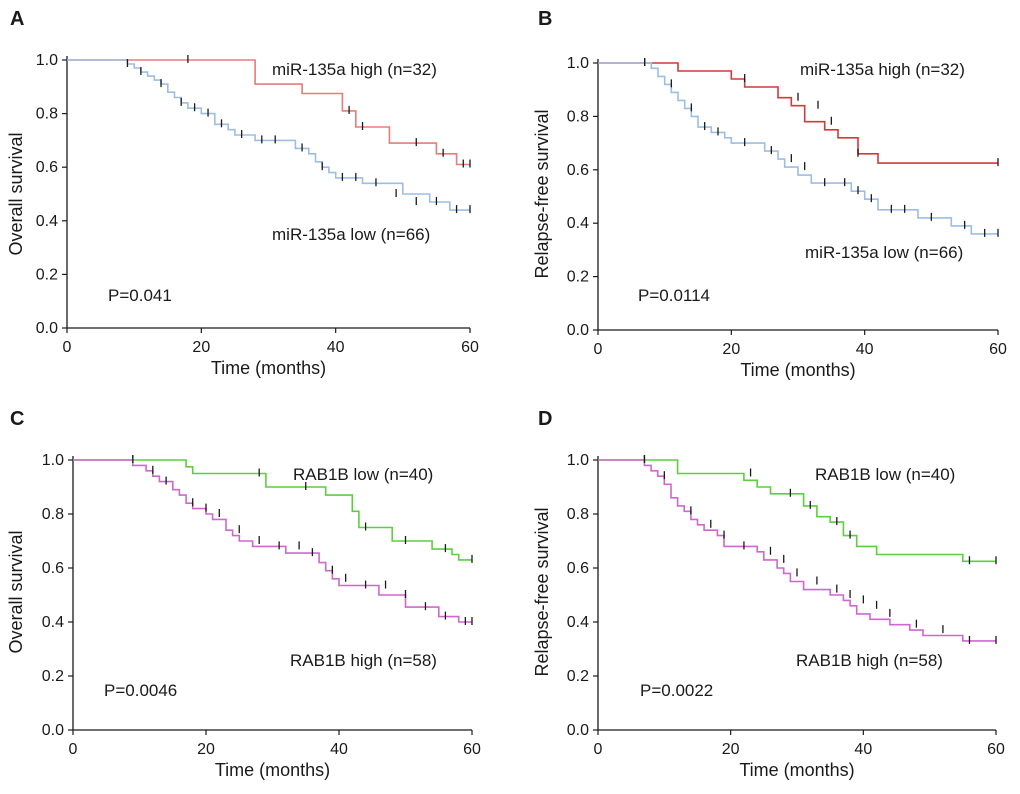  Describe the element at coordinates (674, 295) in the screenshot. I see `p-value: P=0.0114` at that location.